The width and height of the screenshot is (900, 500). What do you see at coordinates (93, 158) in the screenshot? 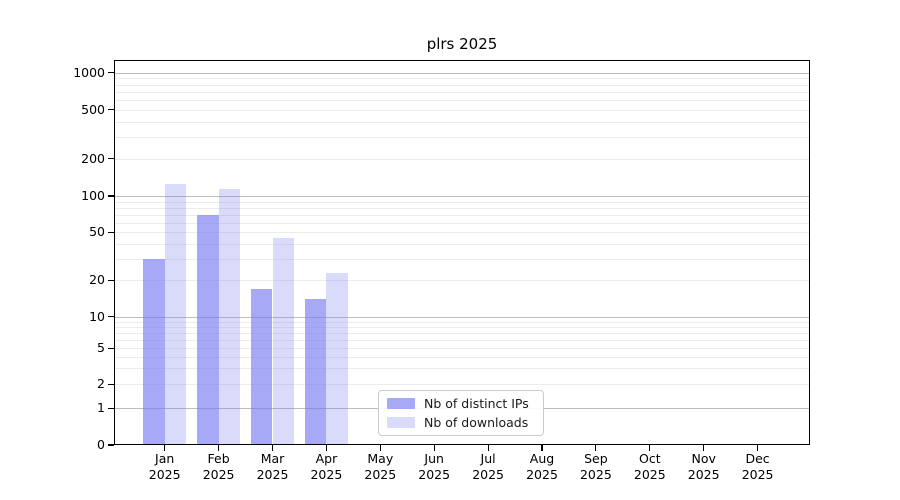
I see `y-tick-label: 200` at bounding box center [93, 158].